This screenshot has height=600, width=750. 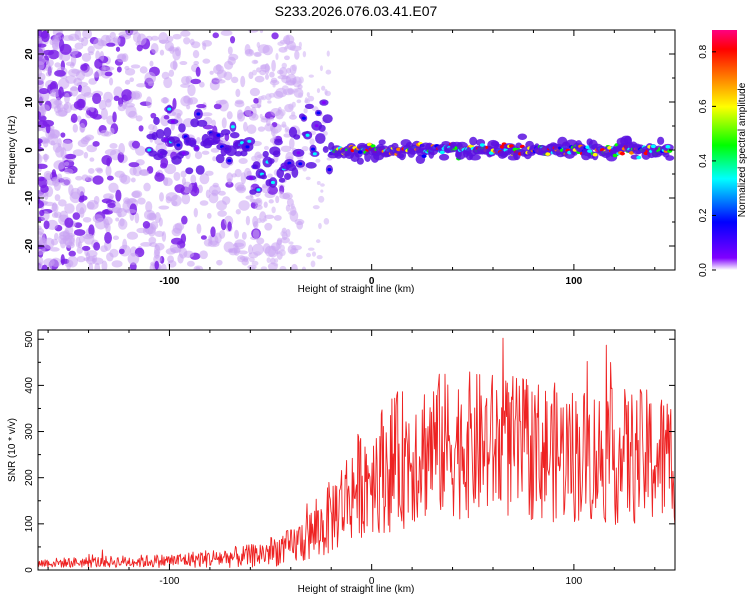 What do you see at coordinates (29, 150) in the screenshot?
I see `y-tick-label: 0` at bounding box center [29, 150].